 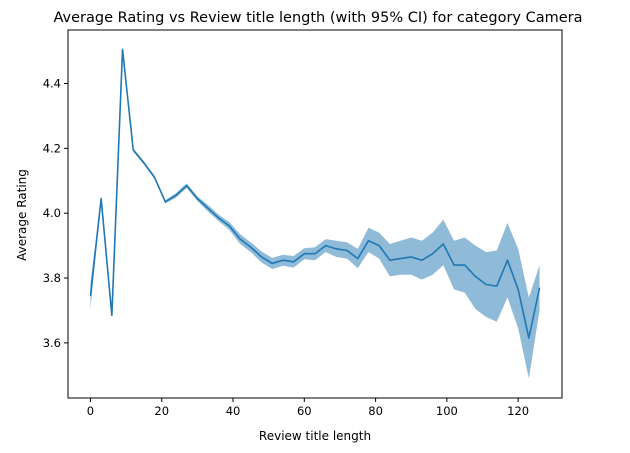 What do you see at coordinates (315, 436) in the screenshot?
I see `x-axis-label: Review title length` at bounding box center [315, 436].